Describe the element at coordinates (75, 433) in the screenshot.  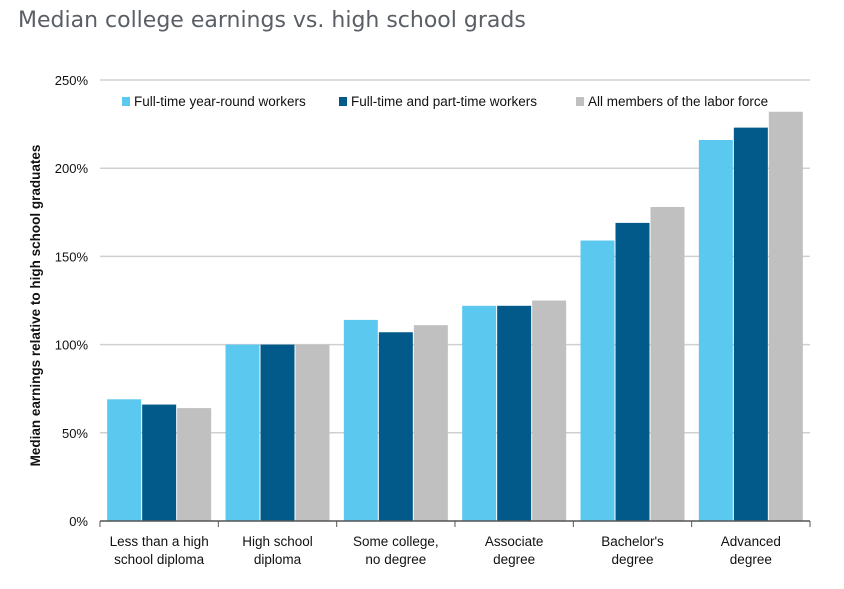
I see `y-tick-label: 50%` at that location.